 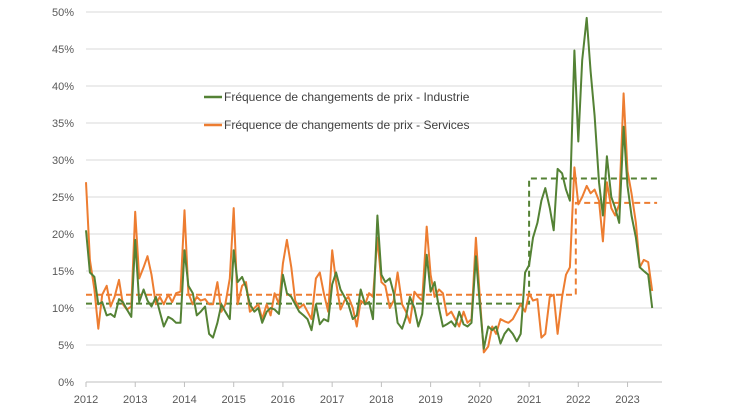 I want to click on x-tick-label: 2019, so click(x=430, y=400).